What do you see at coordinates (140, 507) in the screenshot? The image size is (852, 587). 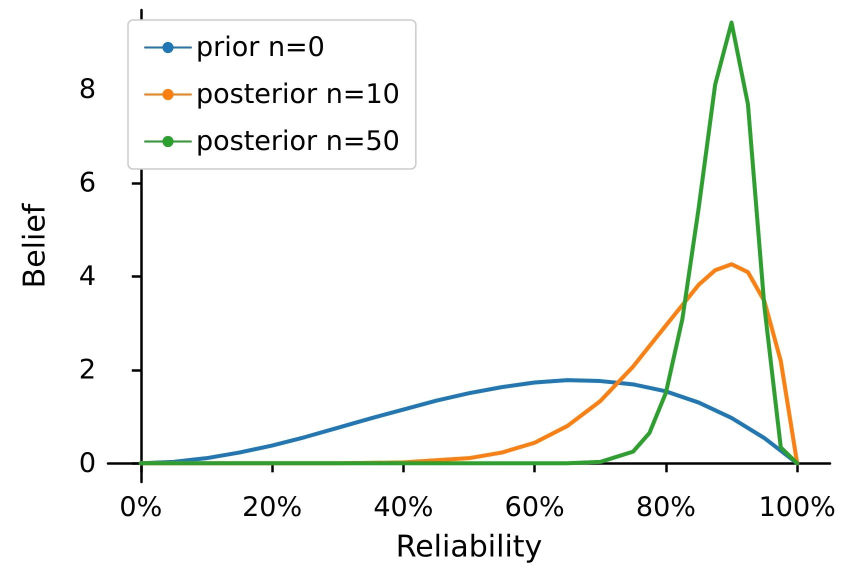 I see `x-tick-label: 0%` at bounding box center [140, 507].